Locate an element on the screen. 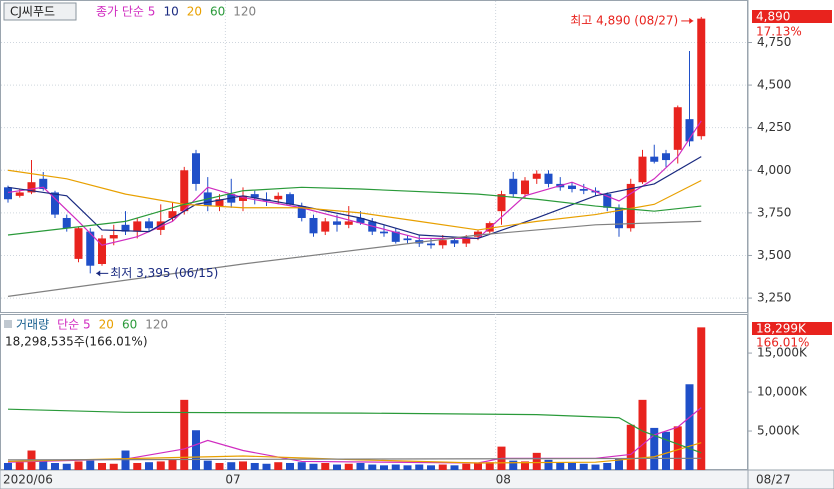  y-tick-label: 4,000 is located at coordinates (774, 170).